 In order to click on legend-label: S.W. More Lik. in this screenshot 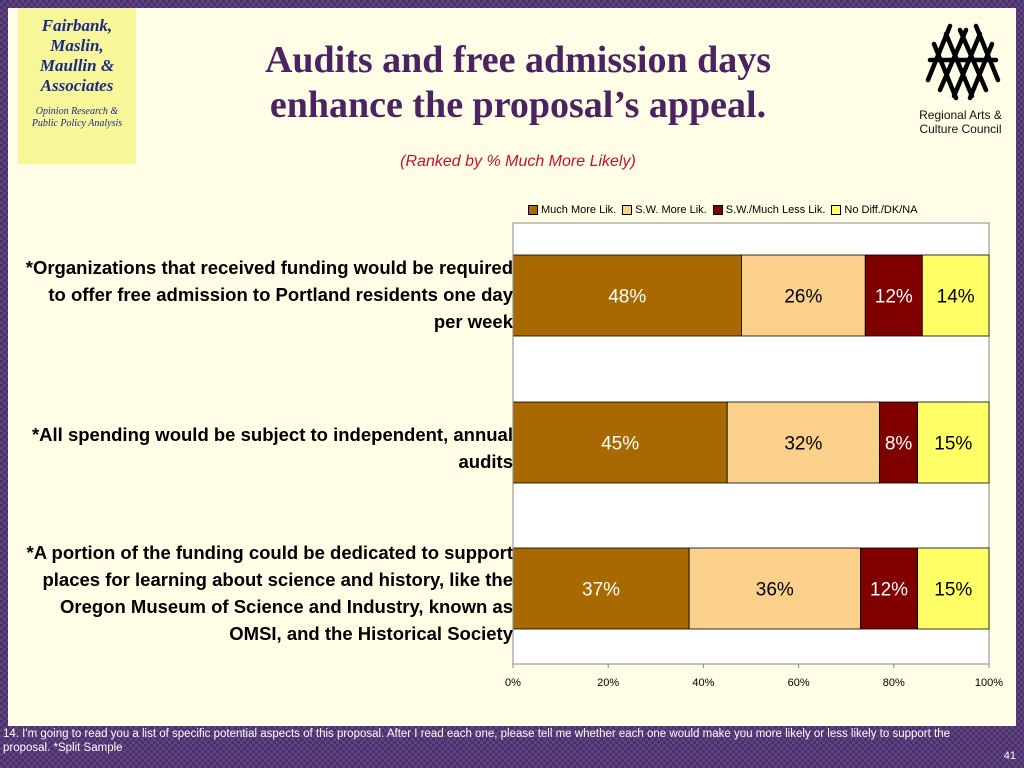, I will do `click(671, 210)`.